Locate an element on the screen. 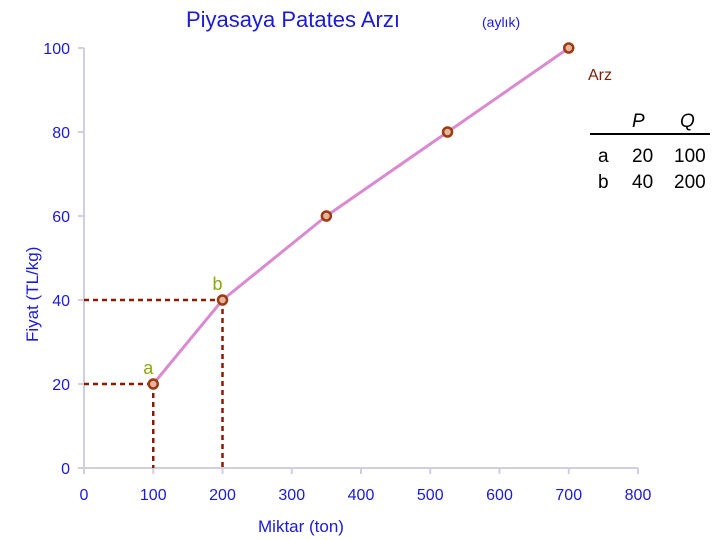  table-header-p: P is located at coordinates (638, 121).